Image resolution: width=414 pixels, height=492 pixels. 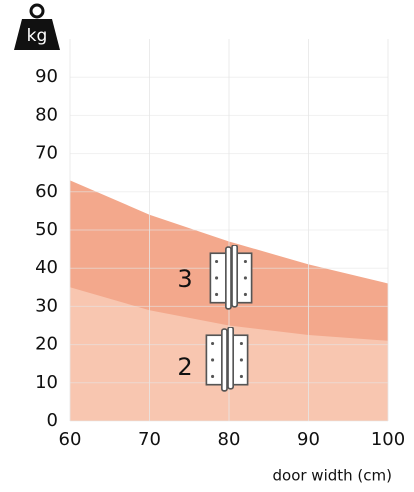 What do you see at coordinates (46, 382) in the screenshot?
I see `y-tick-label: 10` at bounding box center [46, 382].